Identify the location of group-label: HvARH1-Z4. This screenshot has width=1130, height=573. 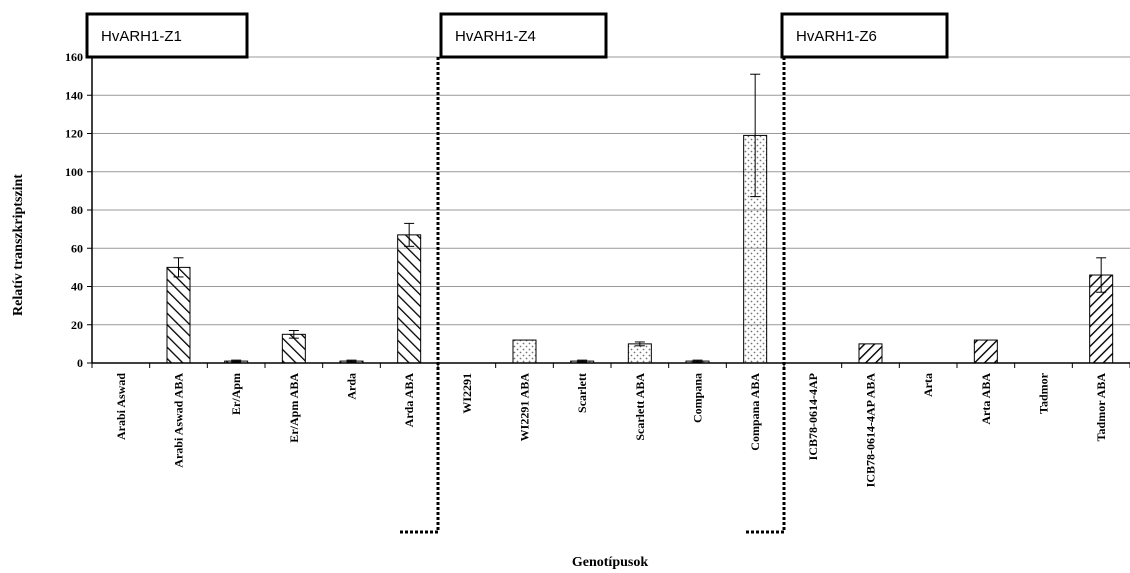
(495, 36).